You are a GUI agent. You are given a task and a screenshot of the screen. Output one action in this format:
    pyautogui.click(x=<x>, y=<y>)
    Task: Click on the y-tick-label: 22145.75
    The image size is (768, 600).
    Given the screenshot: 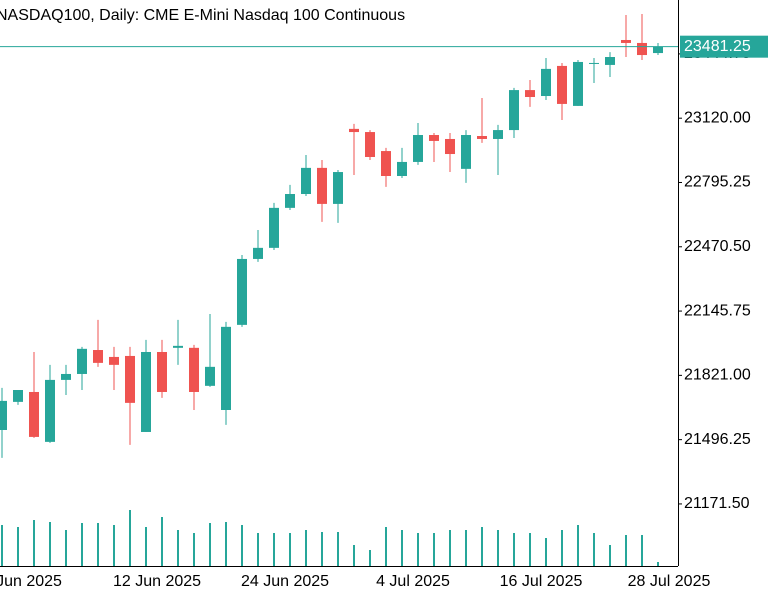 What is the action you would take?
    pyautogui.click(x=717, y=310)
    